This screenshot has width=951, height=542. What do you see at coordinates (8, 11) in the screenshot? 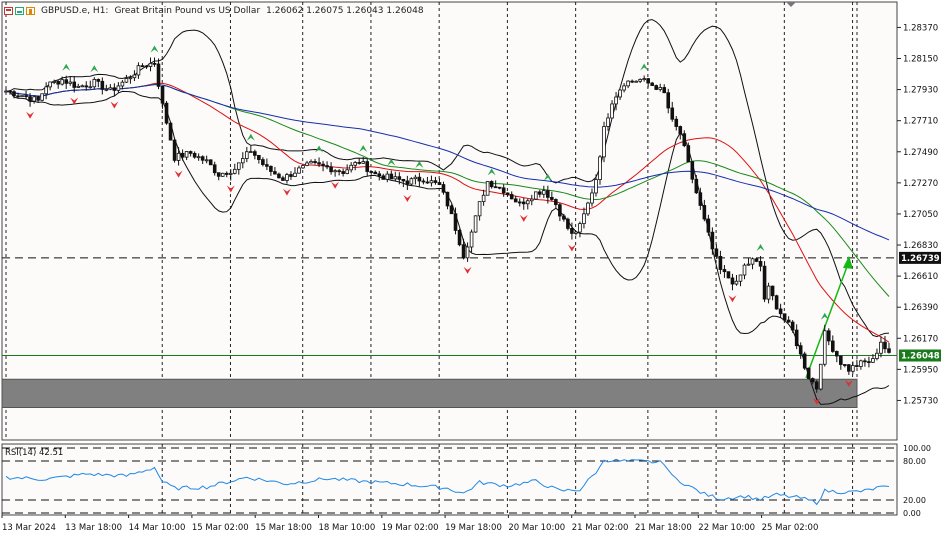
I see `sell-icon` at bounding box center [8, 11].